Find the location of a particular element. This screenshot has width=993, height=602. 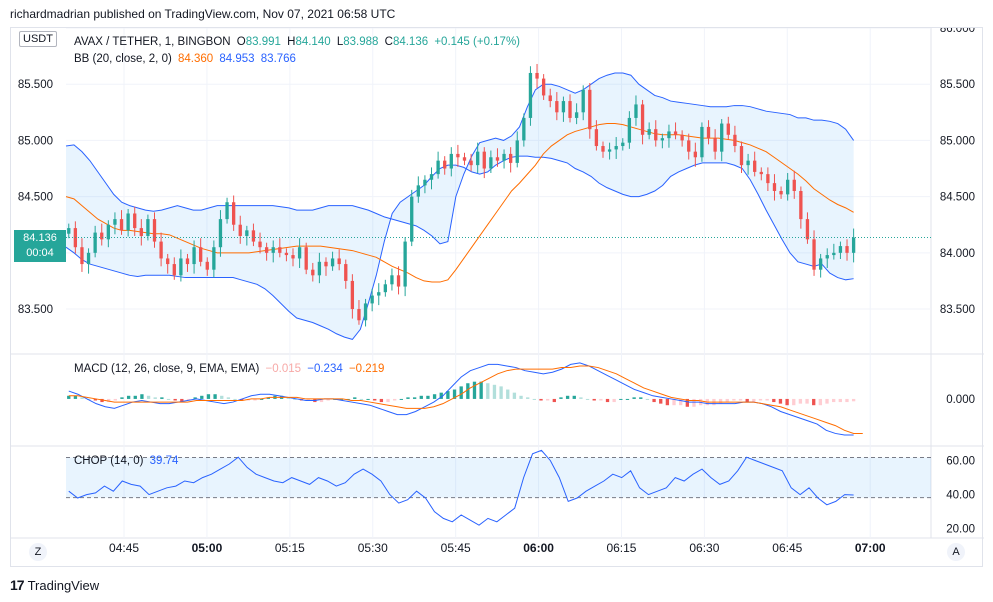

x-tick-label: 06:45 is located at coordinates (787, 548).